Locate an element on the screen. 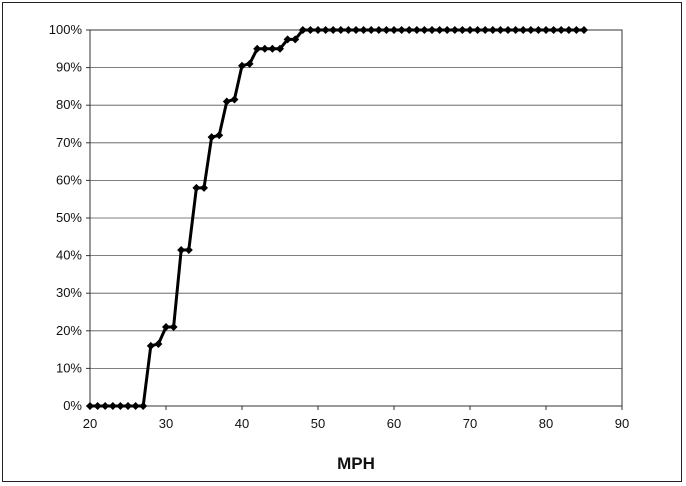 This screenshot has width=686, height=486. y-tick-label: 40% is located at coordinates (69, 255).